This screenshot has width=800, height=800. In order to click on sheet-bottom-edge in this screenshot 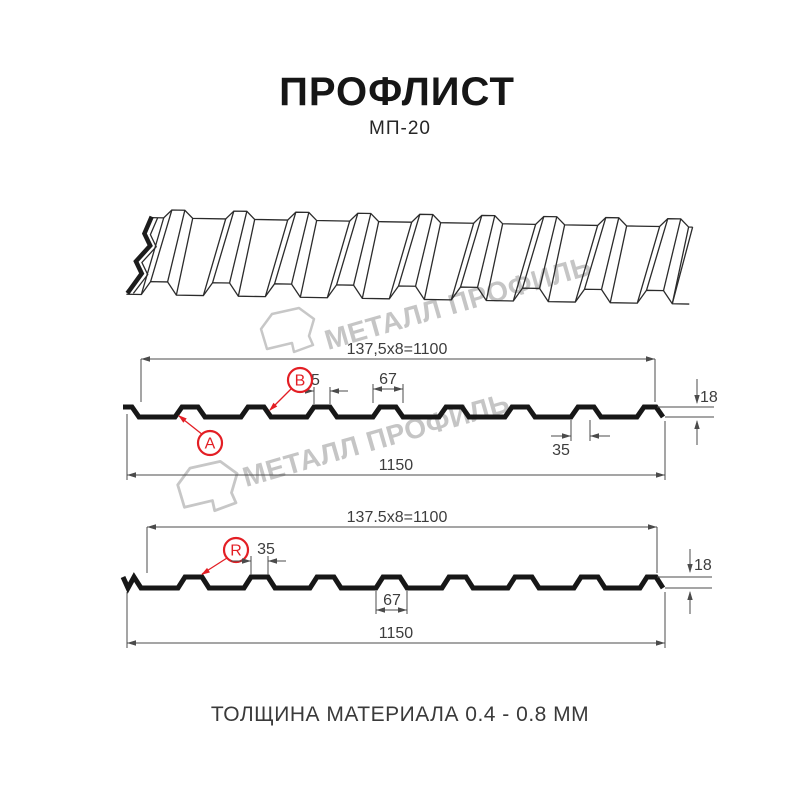, I will do `click(408, 292)`.